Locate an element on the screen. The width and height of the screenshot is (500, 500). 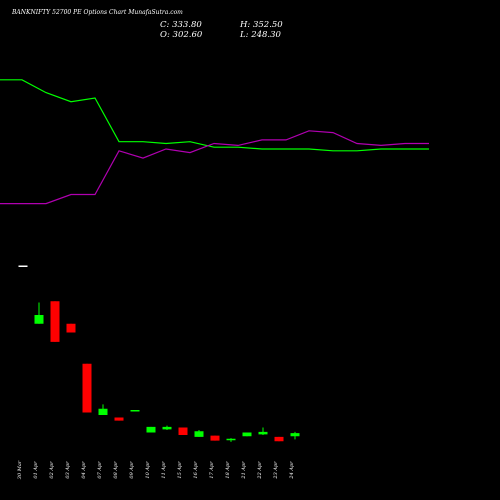
x-tick-label: 08 Apr is located at coordinates (116, 470).